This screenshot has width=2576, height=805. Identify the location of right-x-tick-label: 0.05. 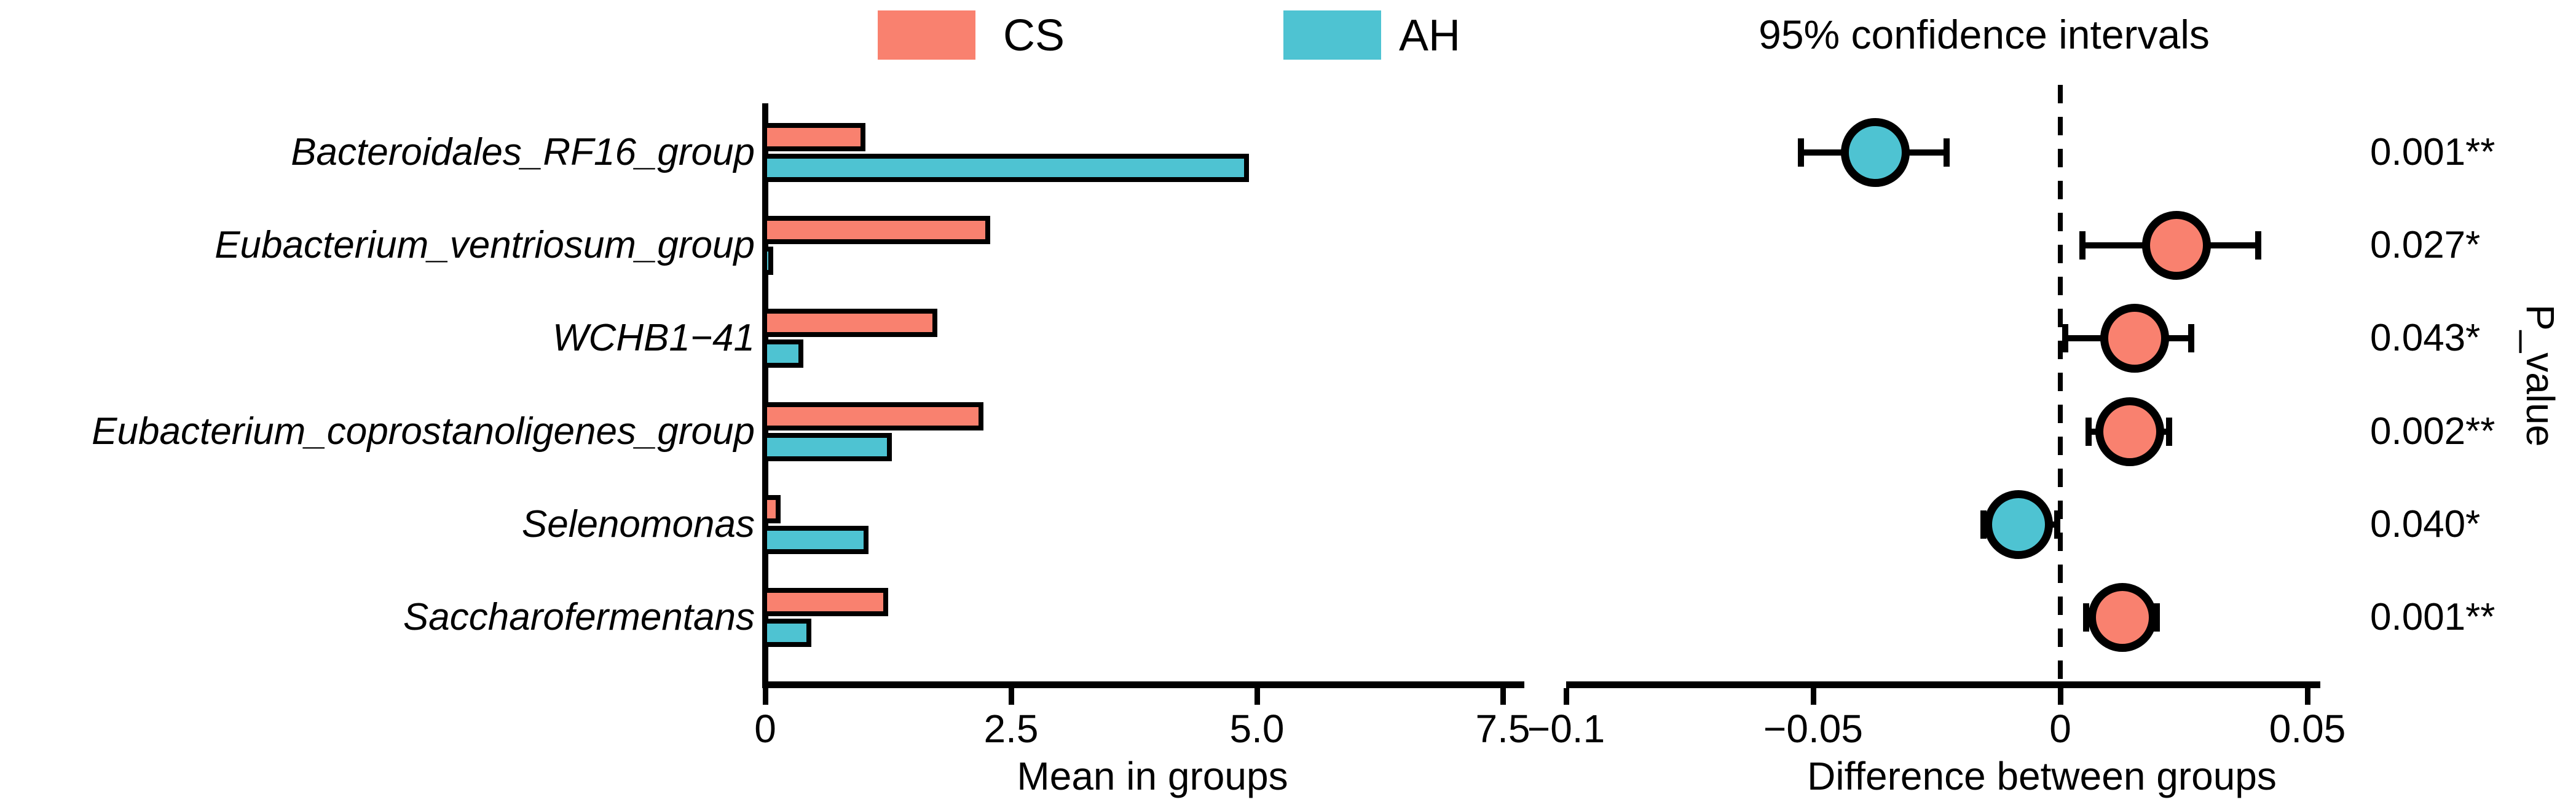
(2308, 729).